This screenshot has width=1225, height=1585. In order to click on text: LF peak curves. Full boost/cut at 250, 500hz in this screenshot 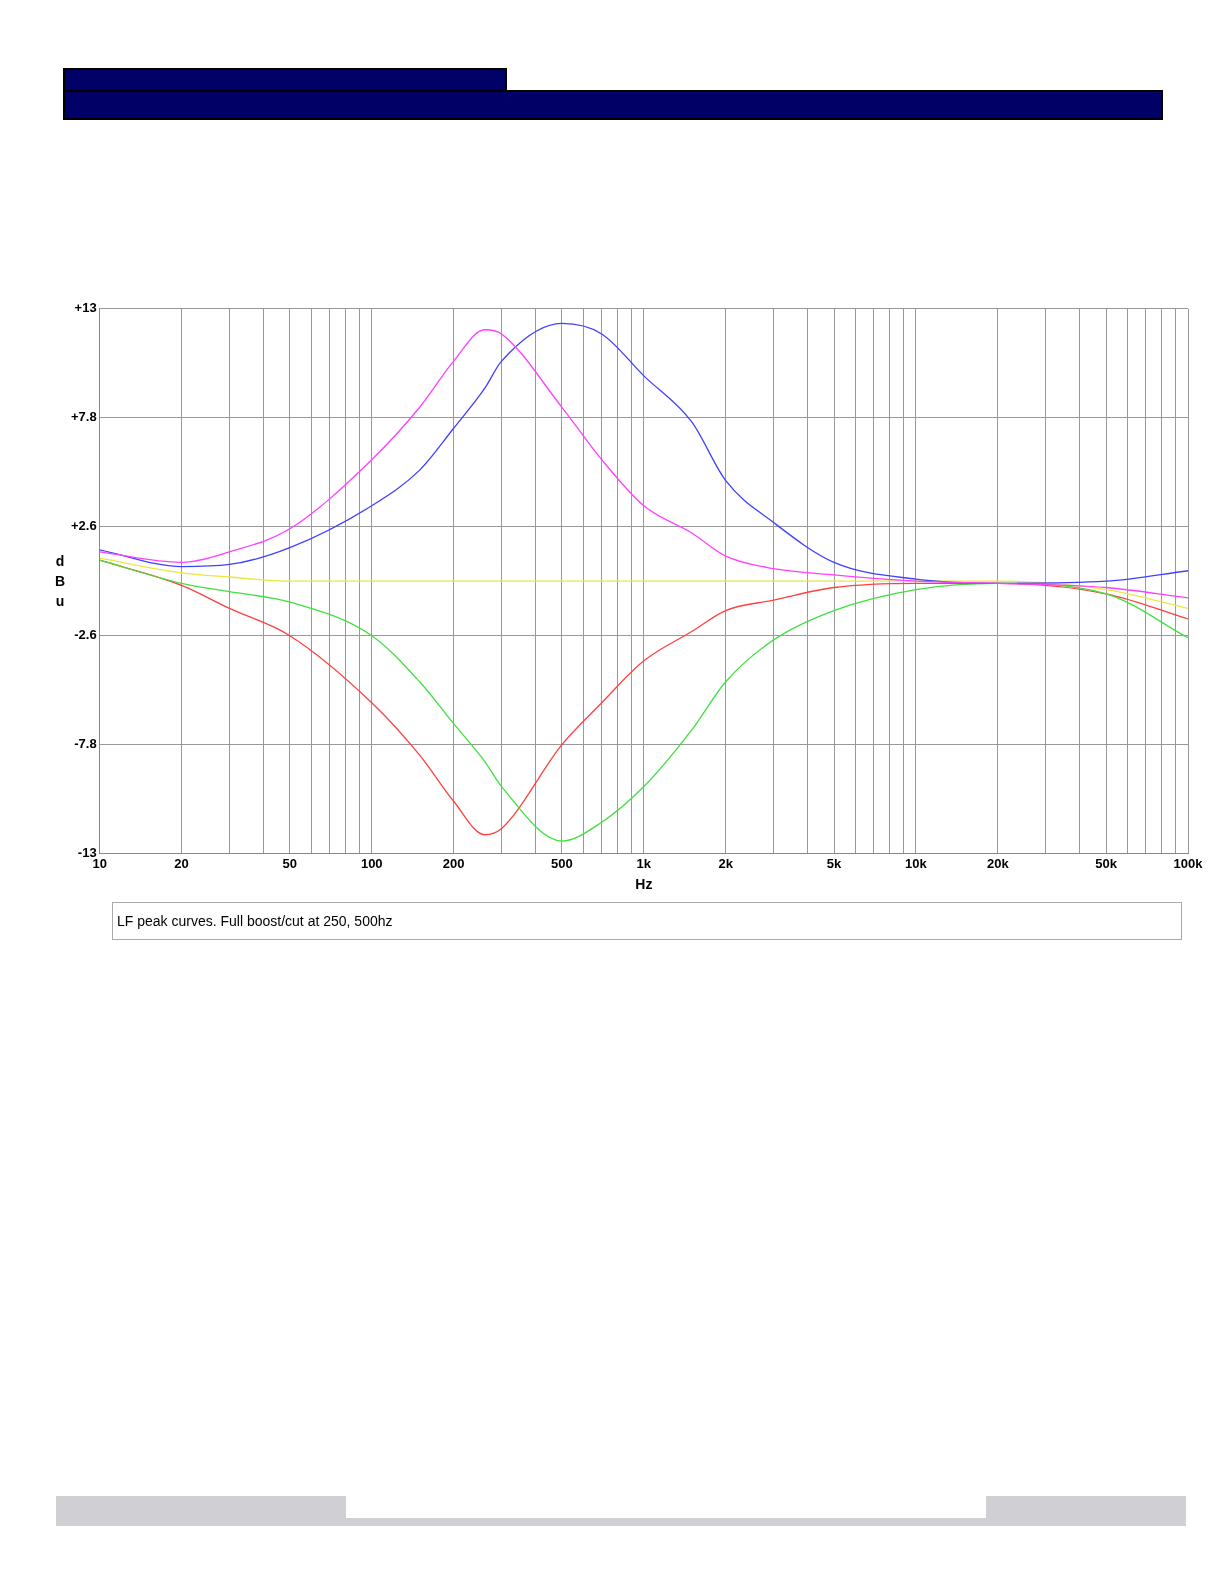, I will do `click(647, 921)`.